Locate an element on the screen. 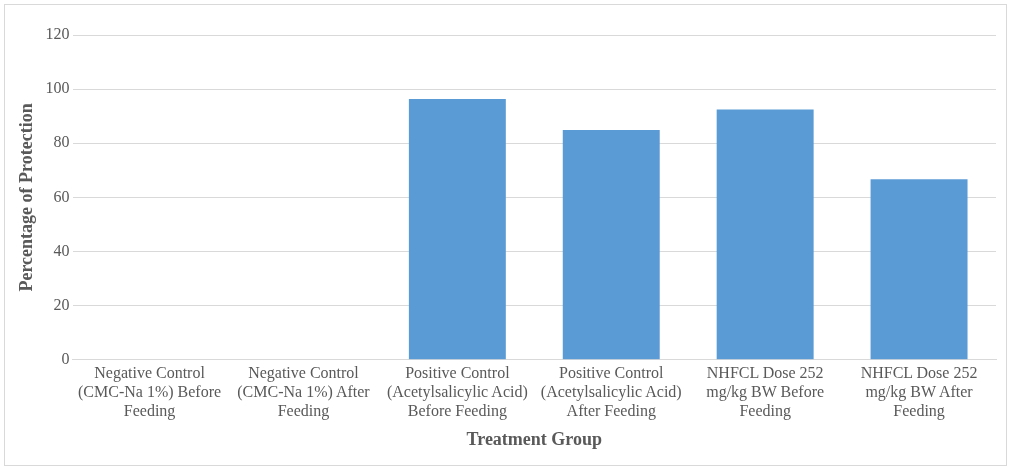 The image size is (1011, 470). y-tick-label: 80 is located at coordinates (61, 142).